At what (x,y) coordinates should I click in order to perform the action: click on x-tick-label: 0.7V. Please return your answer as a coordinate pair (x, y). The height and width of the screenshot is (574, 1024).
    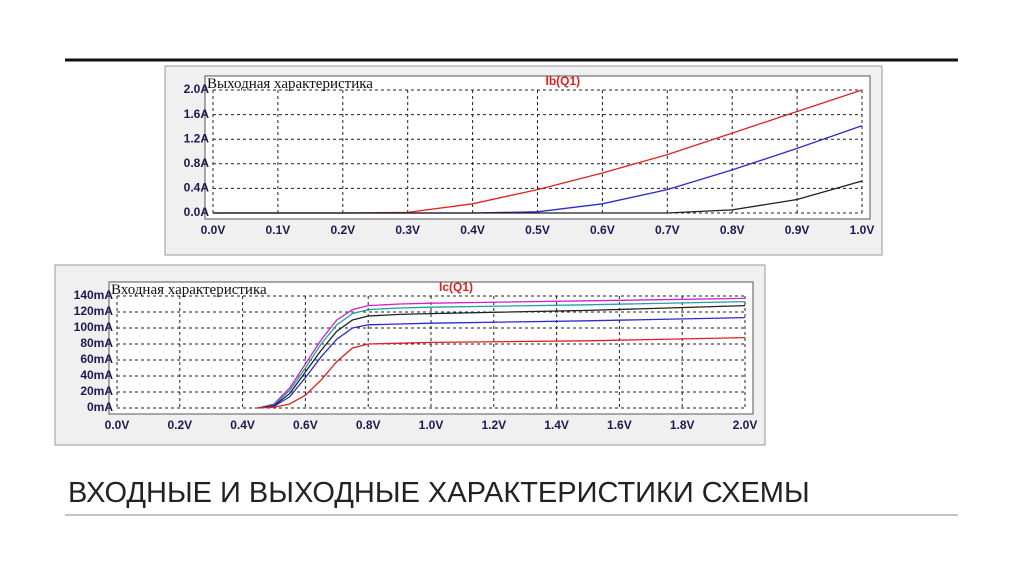
    Looking at the image, I should click on (667, 230).